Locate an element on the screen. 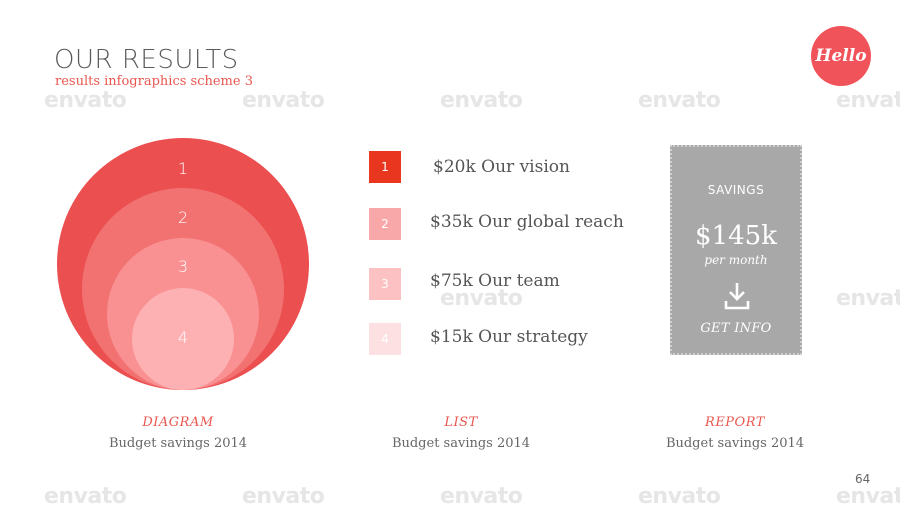  list-number-square: 4 is located at coordinates (385, 339).